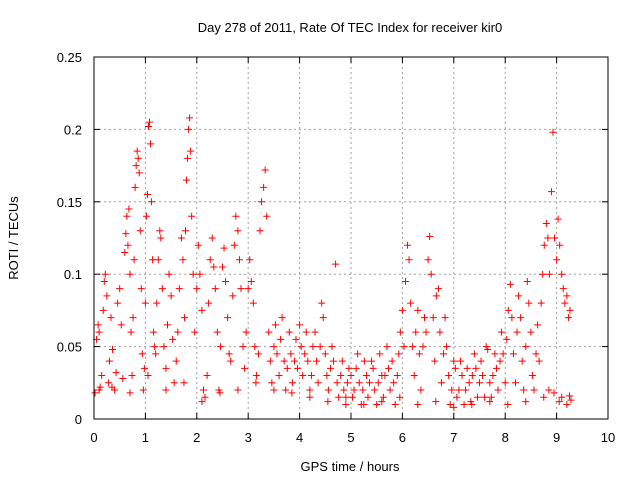 This screenshot has width=640, height=480. Describe the element at coordinates (69, 347) in the screenshot. I see `y-tick-label: 0.05` at that location.